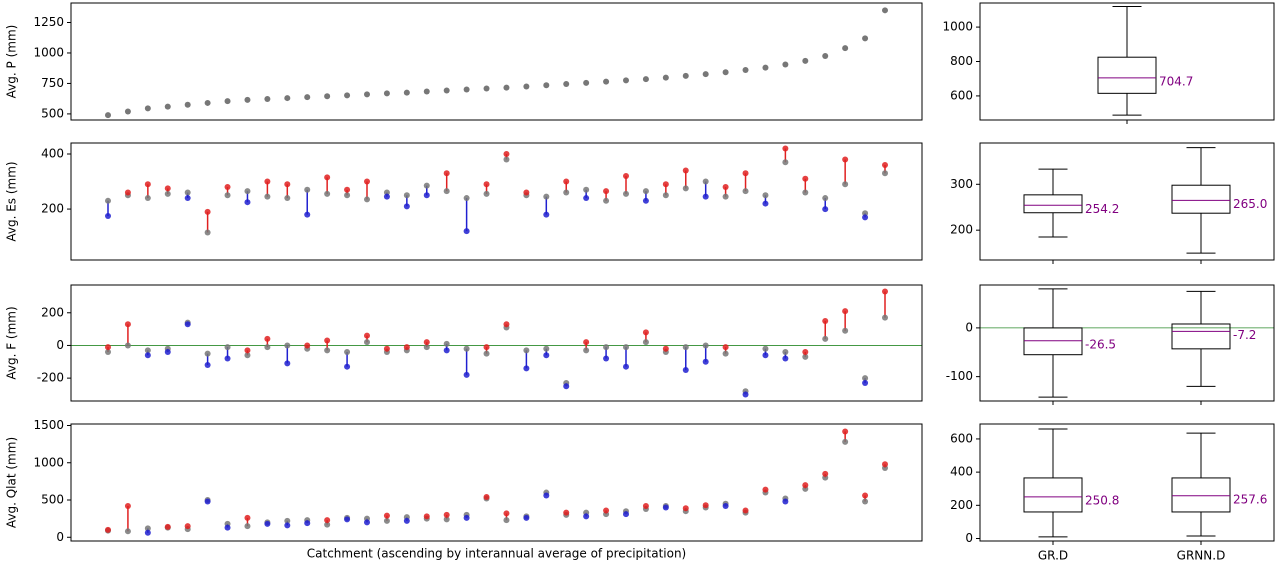 Image resolution: width=1276 pixels, height=562 pixels. What do you see at coordinates (1102, 209) in the screenshot?
I see `median-label: 254.2` at bounding box center [1102, 209].